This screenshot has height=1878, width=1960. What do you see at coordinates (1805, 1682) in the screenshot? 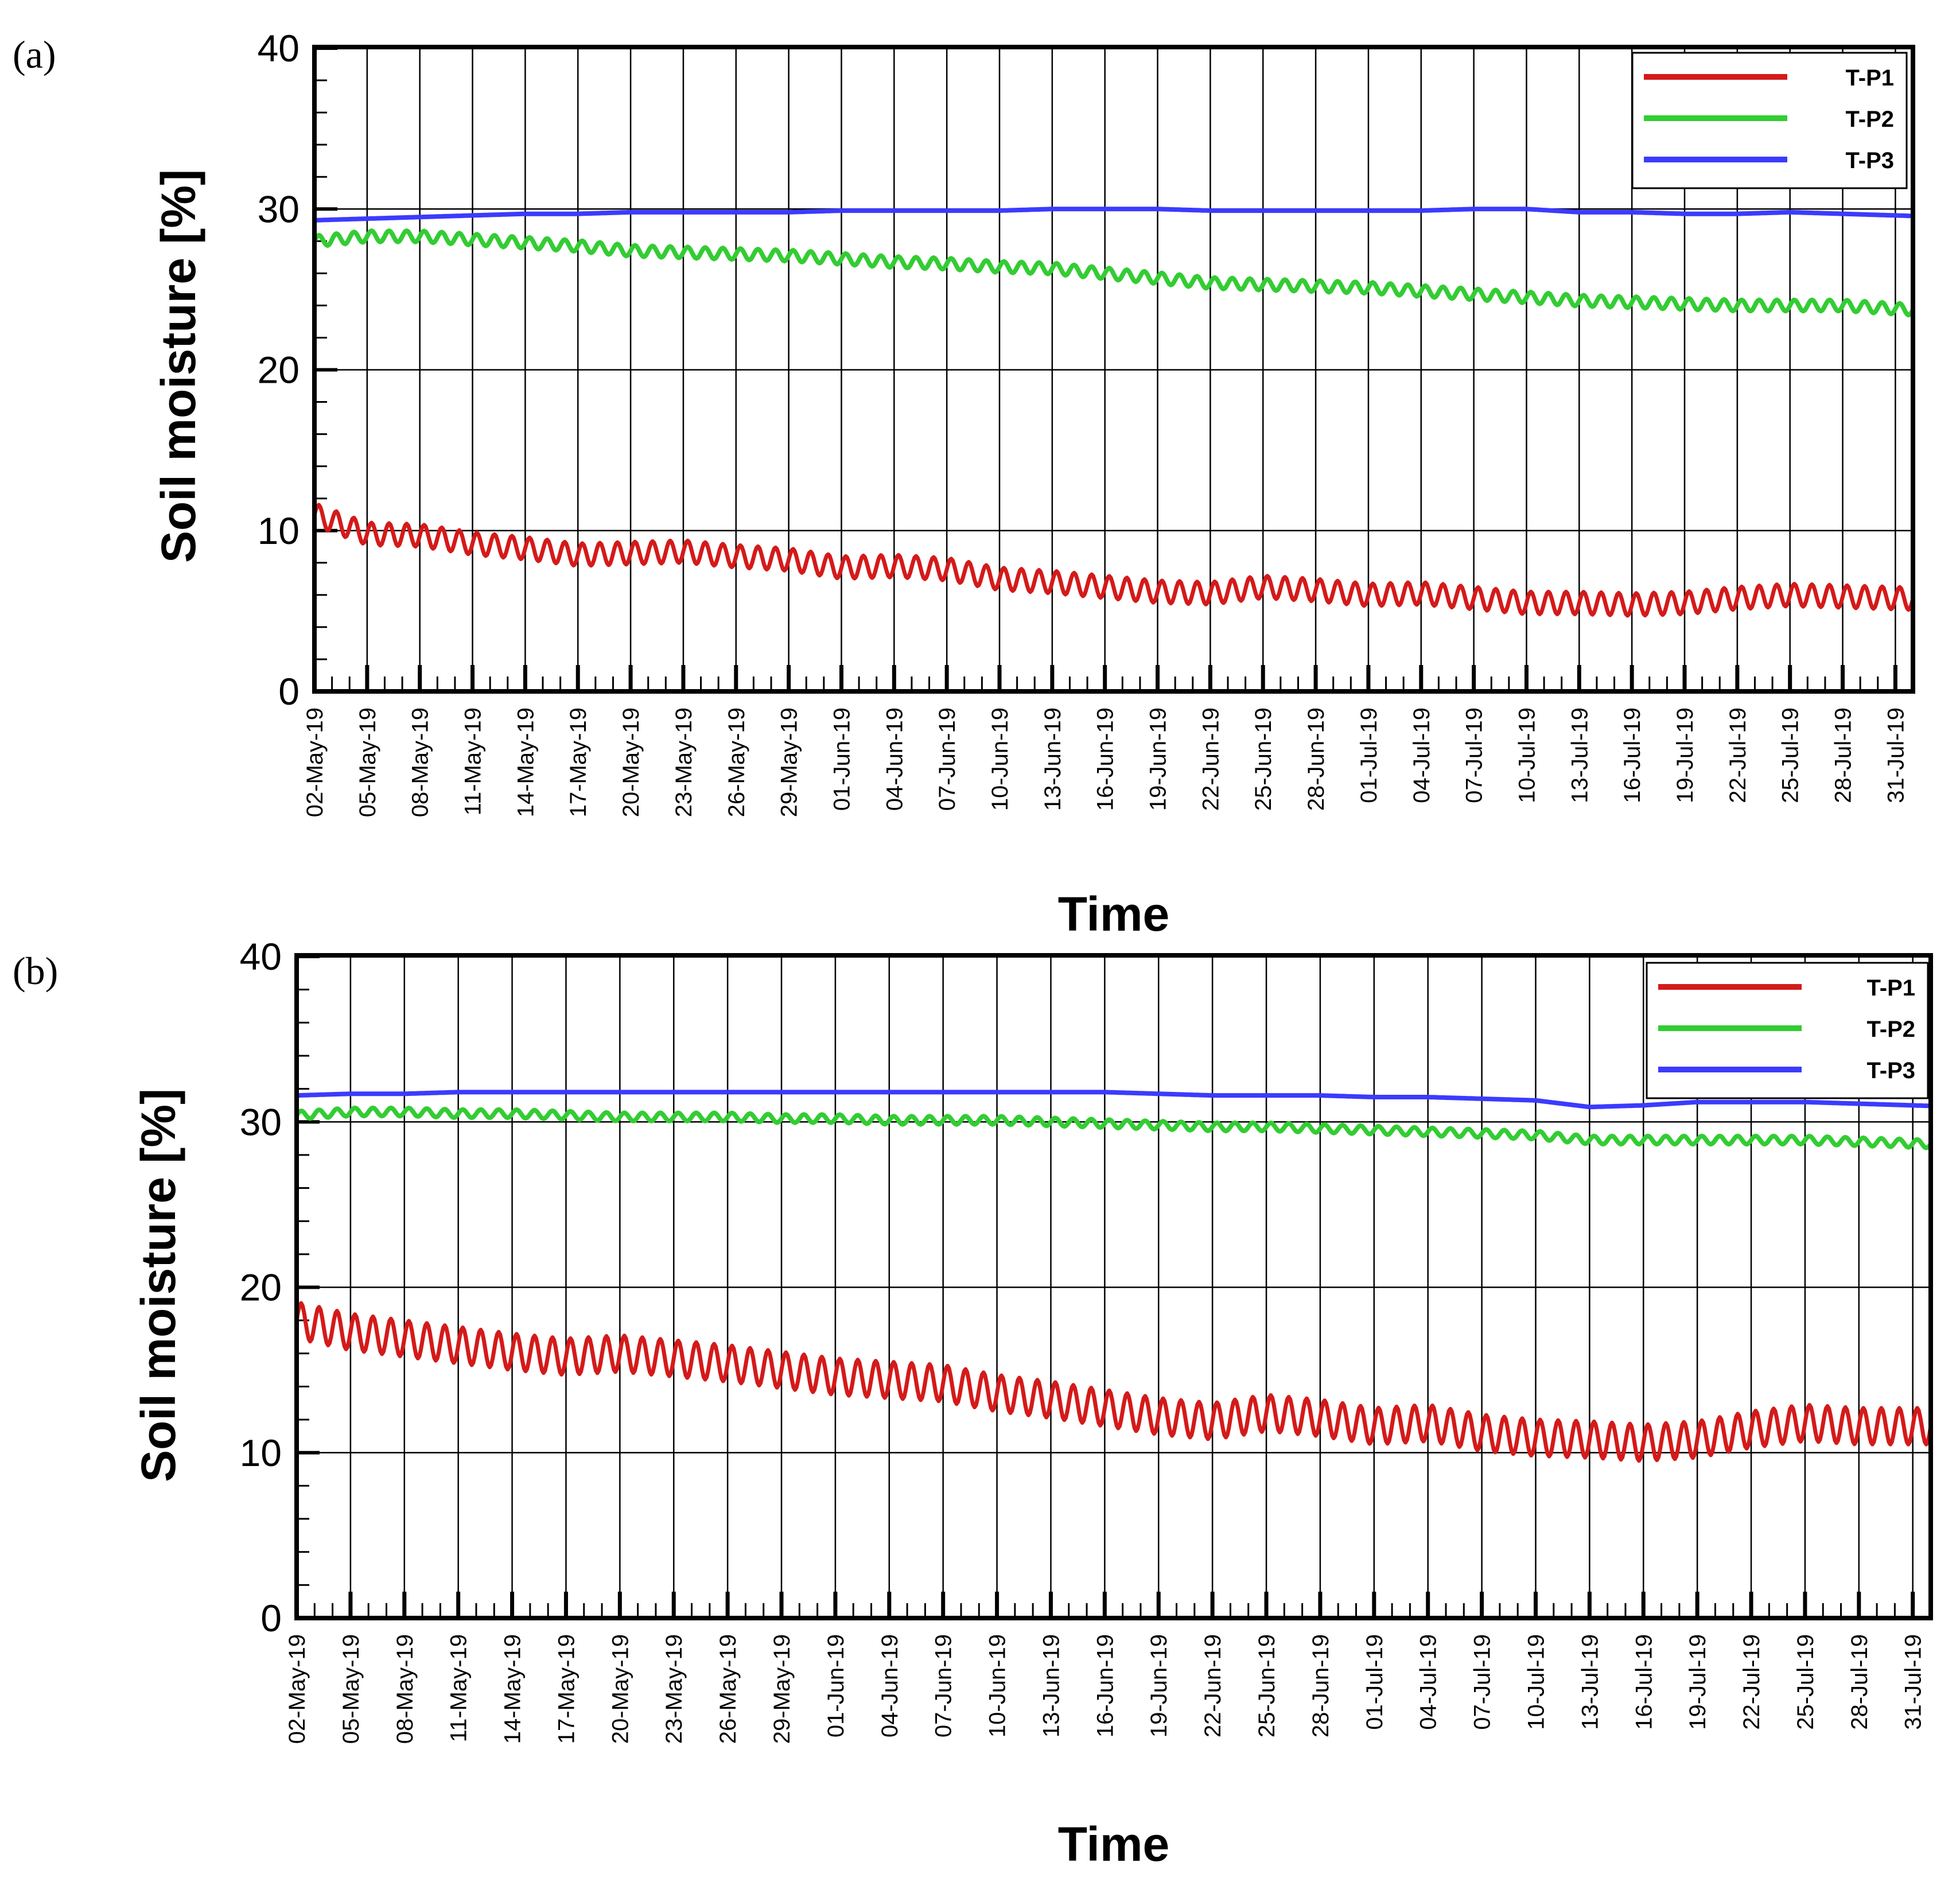
I see `x-tick-label: 25-Jul-19` at bounding box center [1805, 1682].